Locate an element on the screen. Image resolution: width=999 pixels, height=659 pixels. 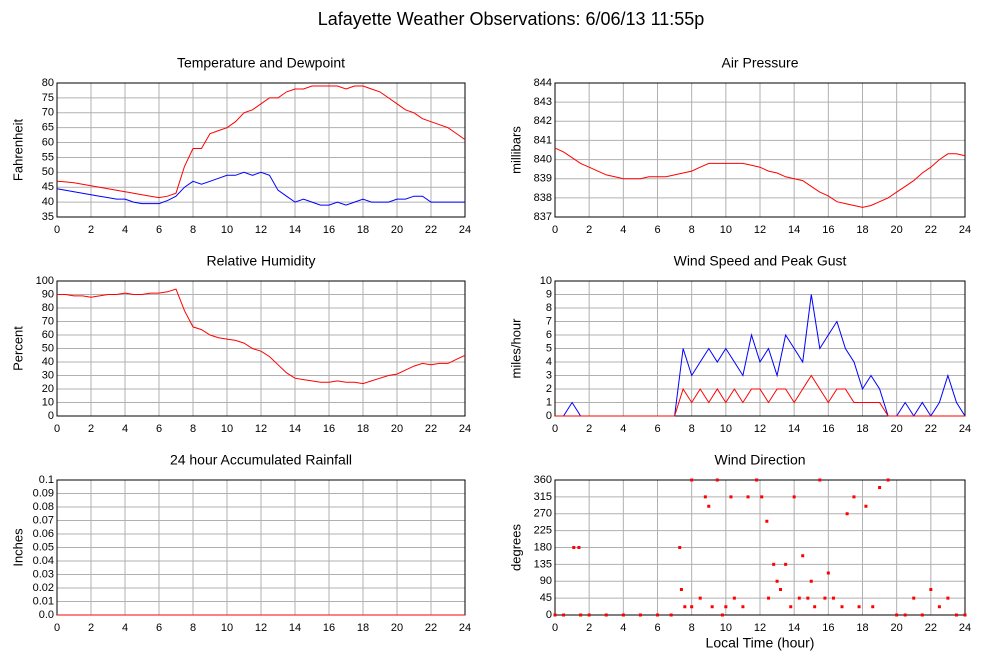
y-tick-label: 0.0 is located at coordinates (46, 615).